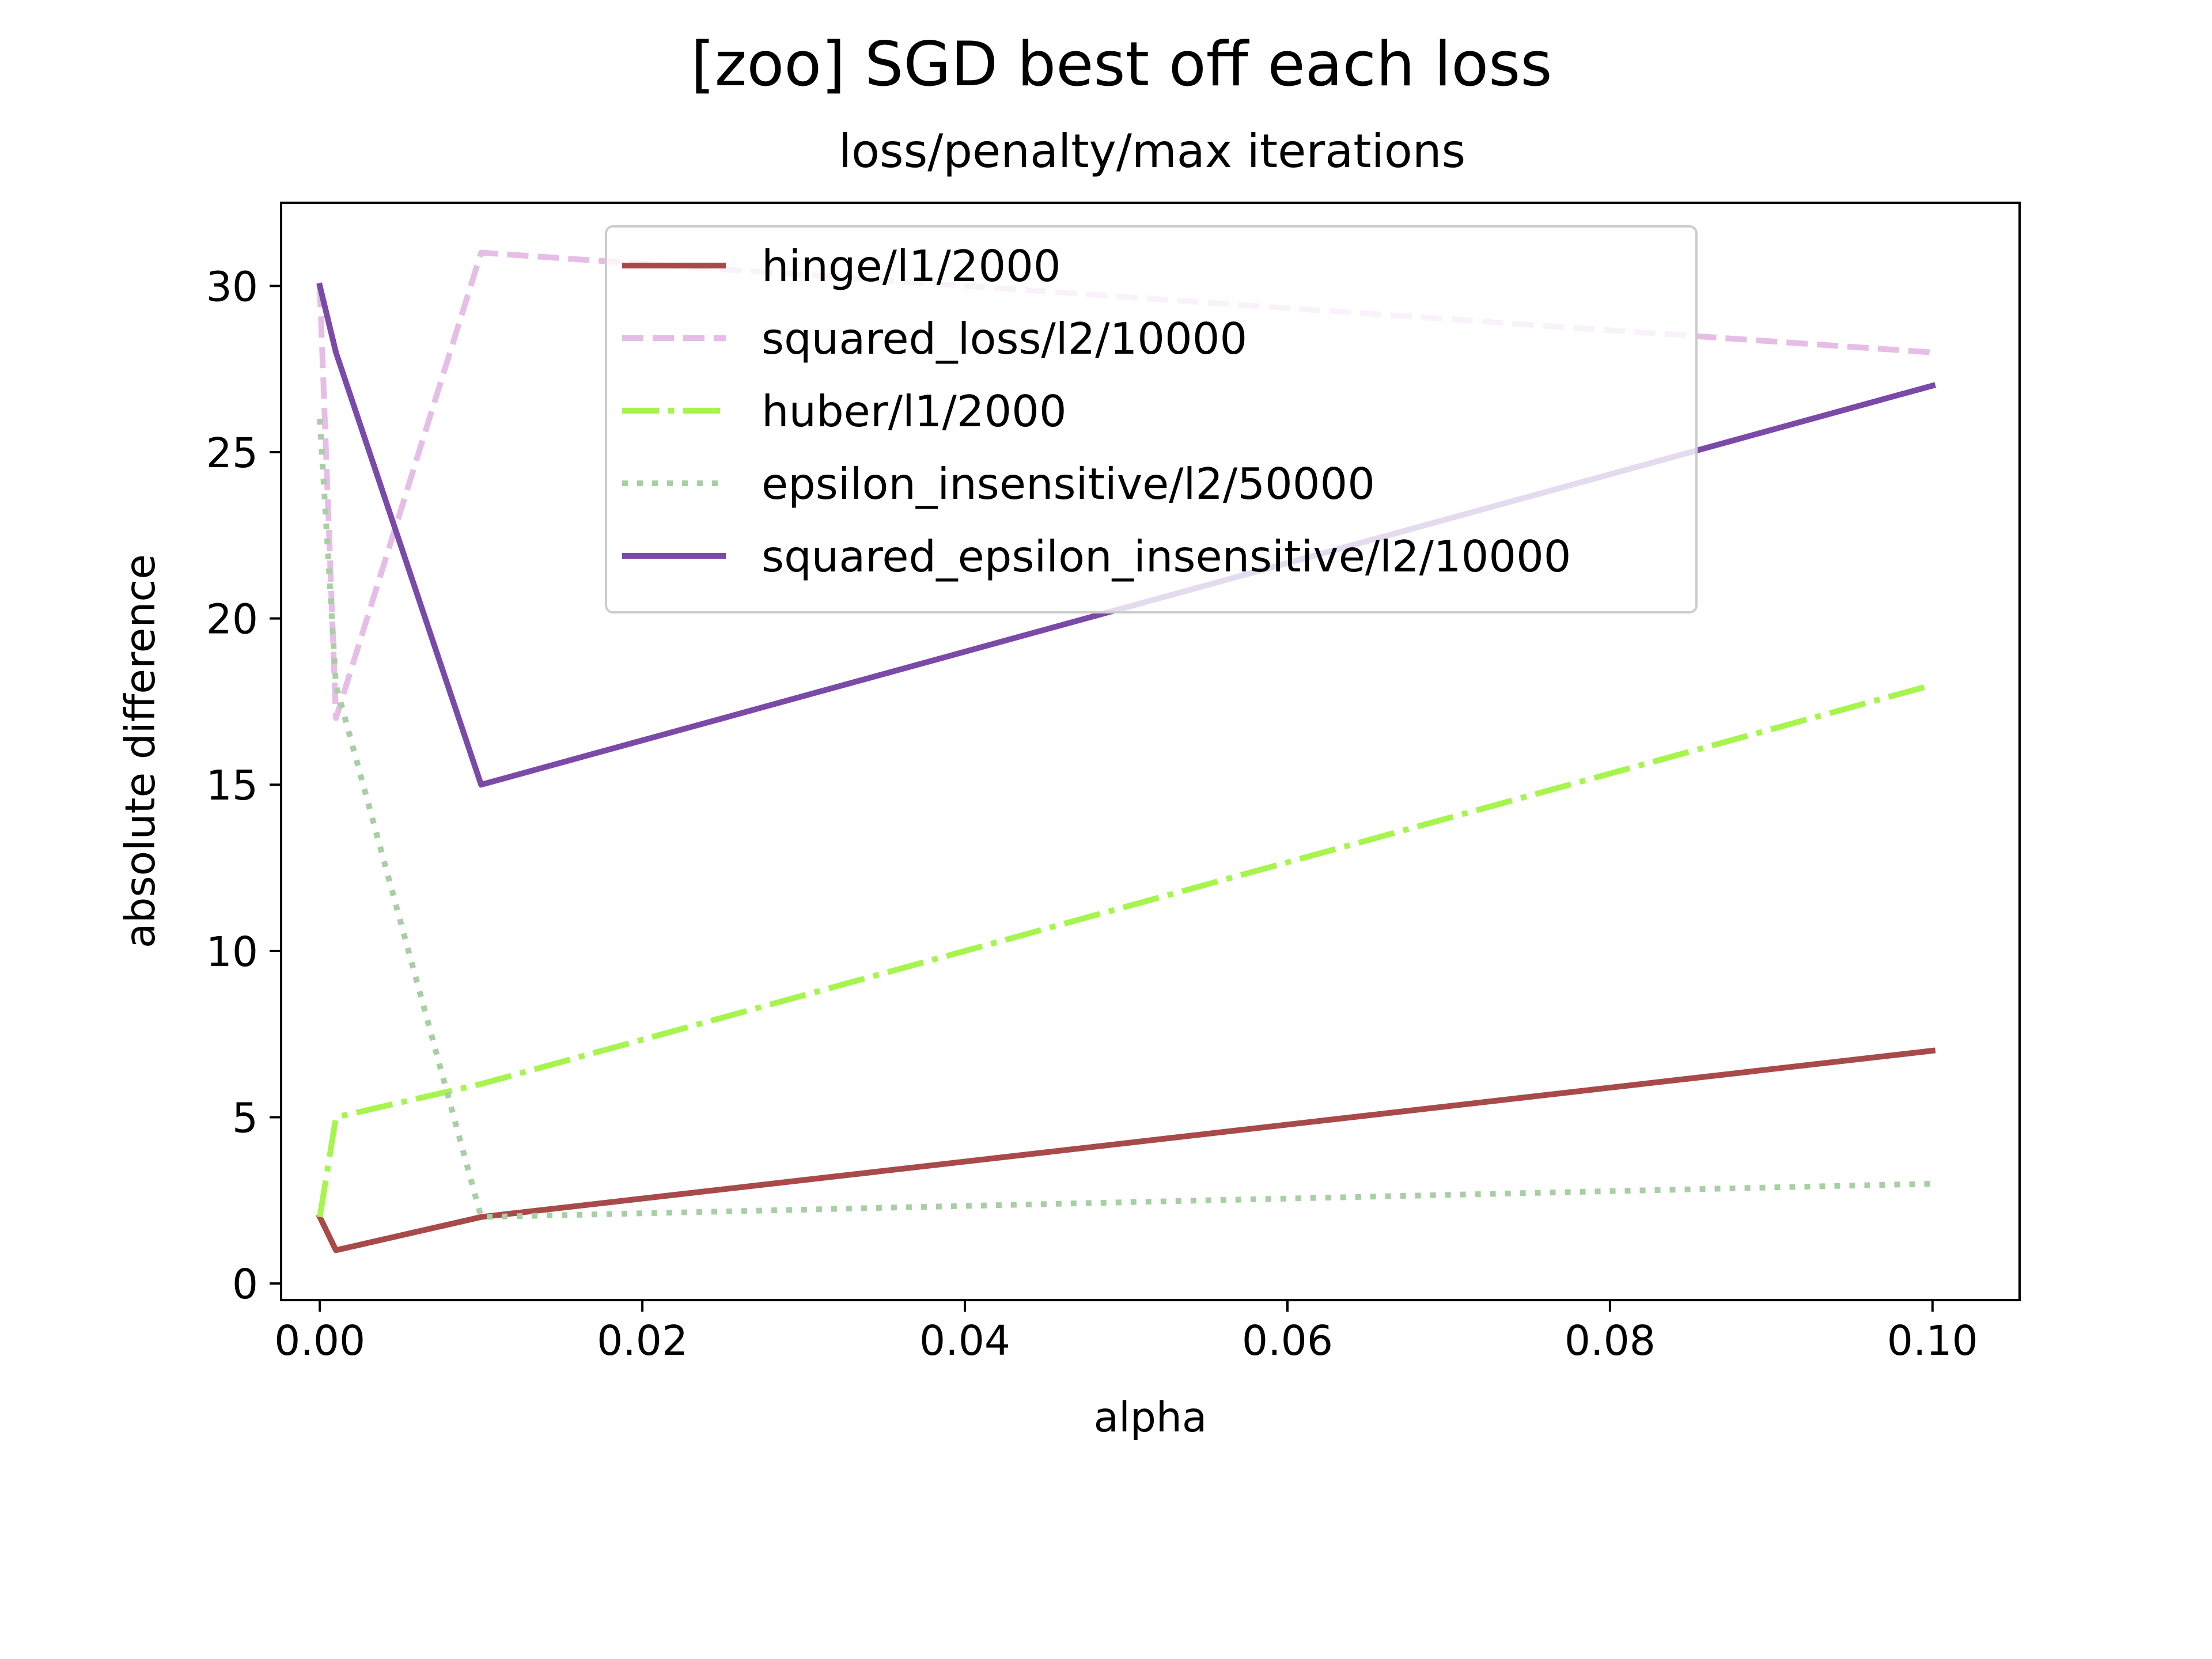 The image size is (2212, 1659). I want to click on chart-title: [zoo] SGD best off each loss, so click(1121, 64).